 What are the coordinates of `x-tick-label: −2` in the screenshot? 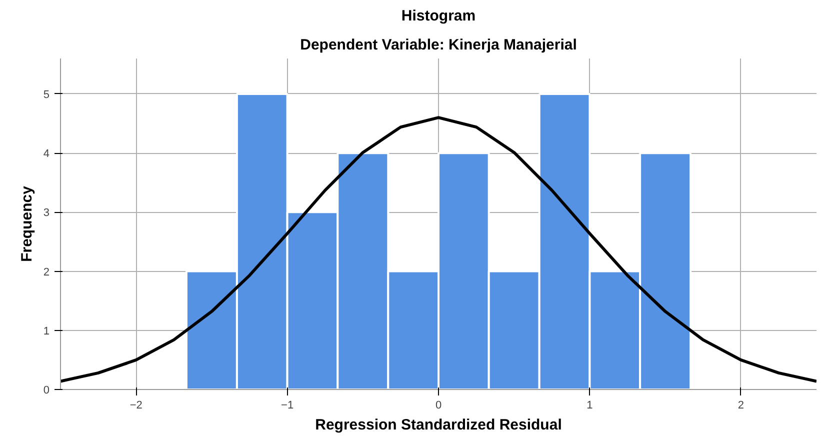 It's located at (136, 406).